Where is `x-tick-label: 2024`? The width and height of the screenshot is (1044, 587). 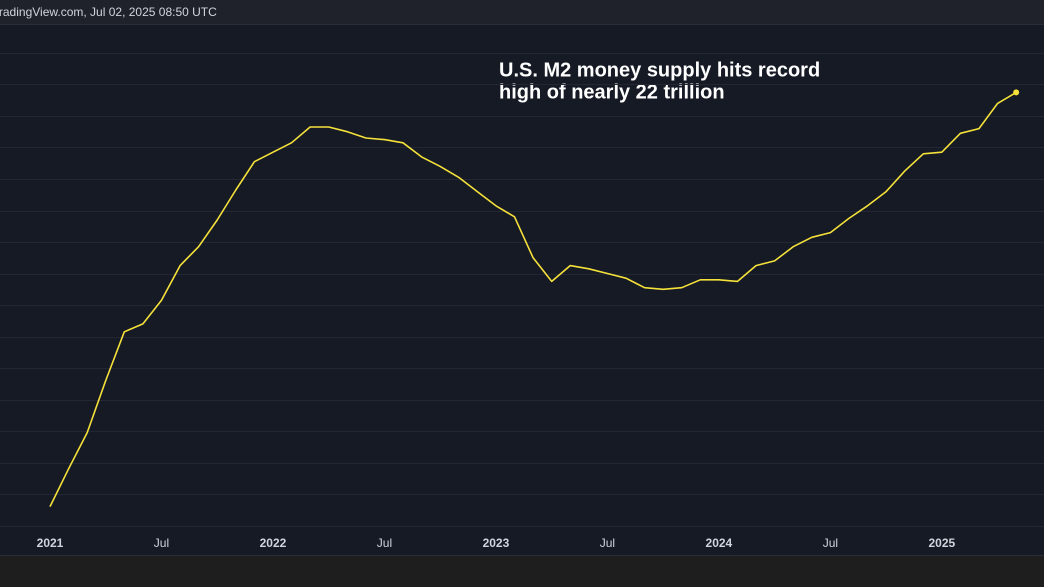 x-tick-label: 2024 is located at coordinates (719, 543).